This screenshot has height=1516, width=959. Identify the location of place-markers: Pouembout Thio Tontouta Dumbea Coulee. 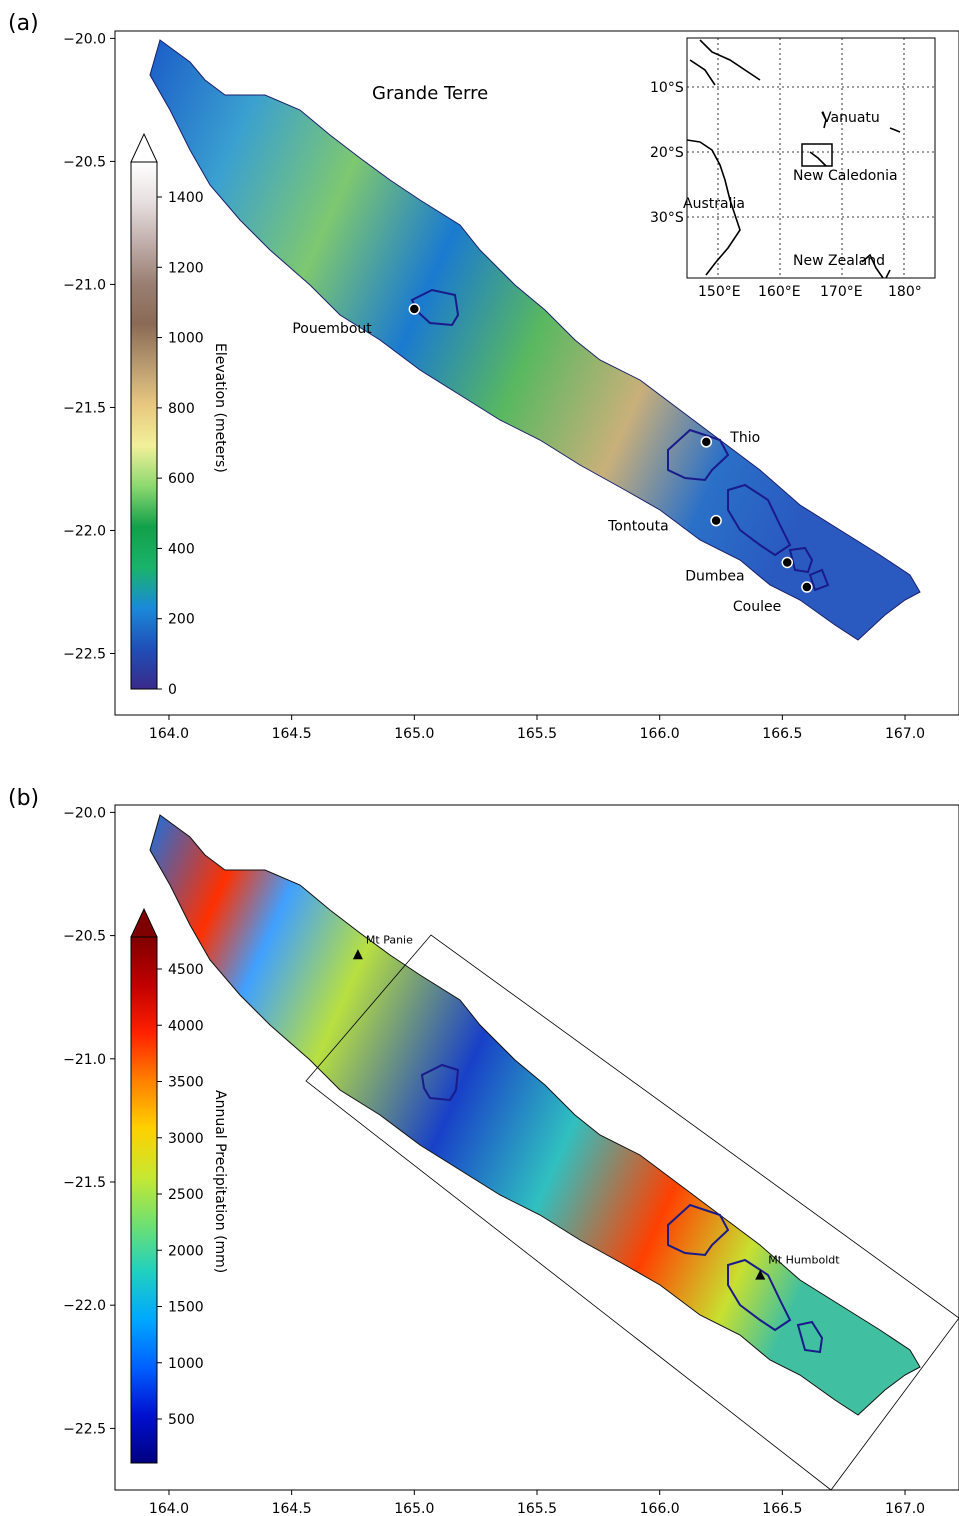
(552, 459).